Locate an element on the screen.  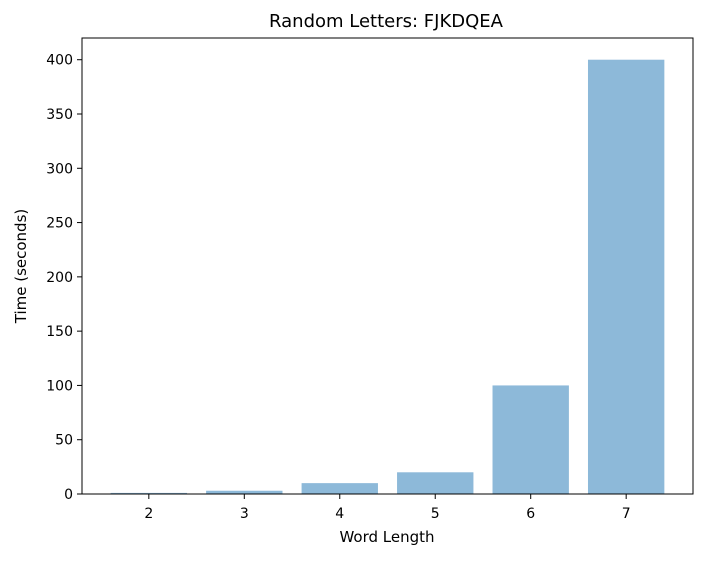
x-tick-label-3: 3 is located at coordinates (244, 514).